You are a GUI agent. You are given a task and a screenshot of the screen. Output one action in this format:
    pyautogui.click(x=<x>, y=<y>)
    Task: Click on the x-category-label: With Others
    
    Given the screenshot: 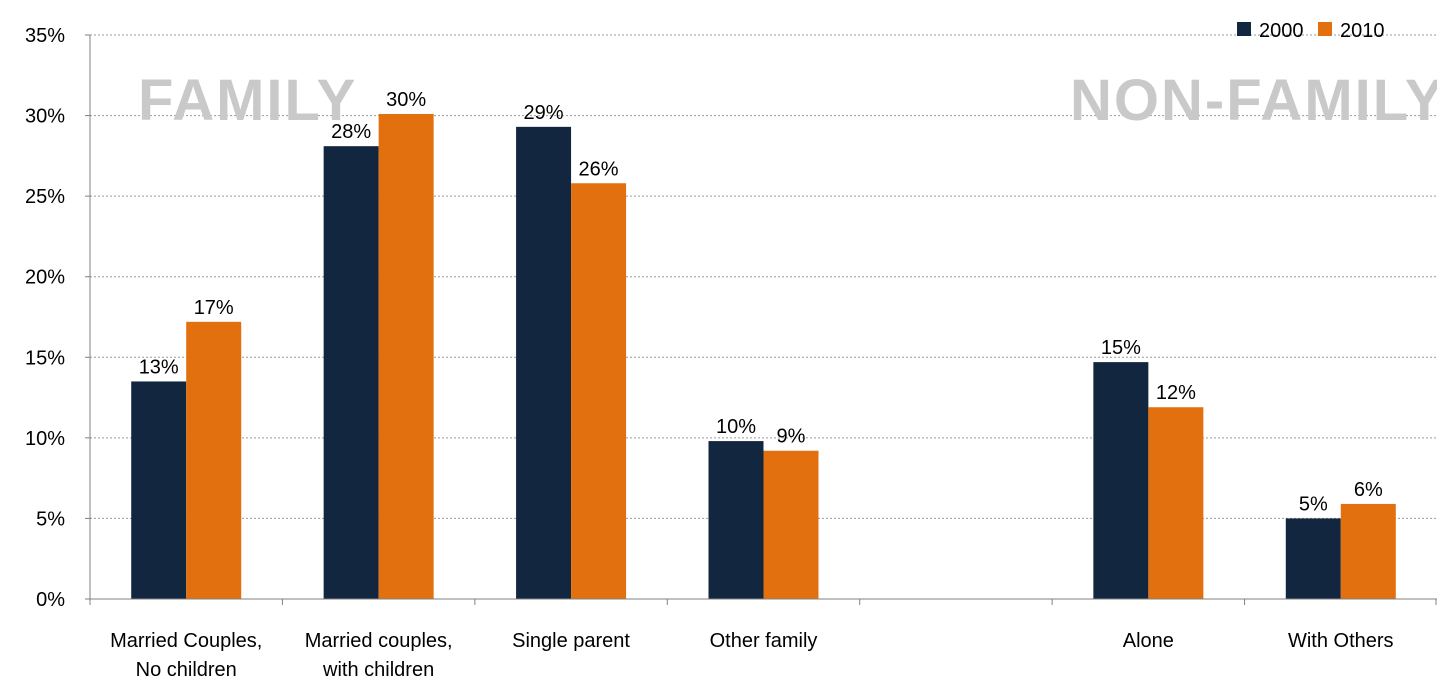 What is the action you would take?
    pyautogui.click(x=1341, y=641)
    